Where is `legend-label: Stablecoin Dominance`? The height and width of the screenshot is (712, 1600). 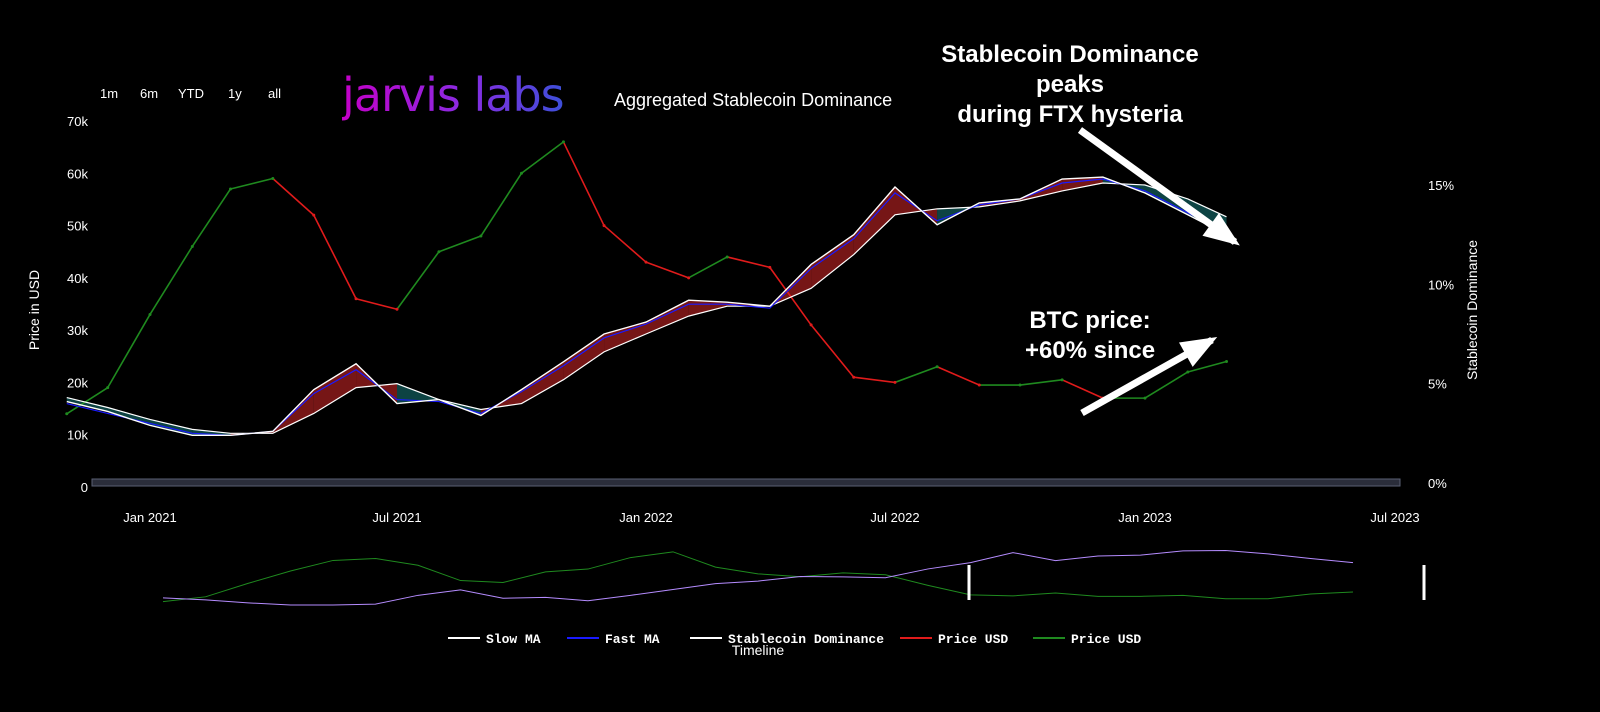
legend-label: Stablecoin Dominance is located at coordinates (806, 639).